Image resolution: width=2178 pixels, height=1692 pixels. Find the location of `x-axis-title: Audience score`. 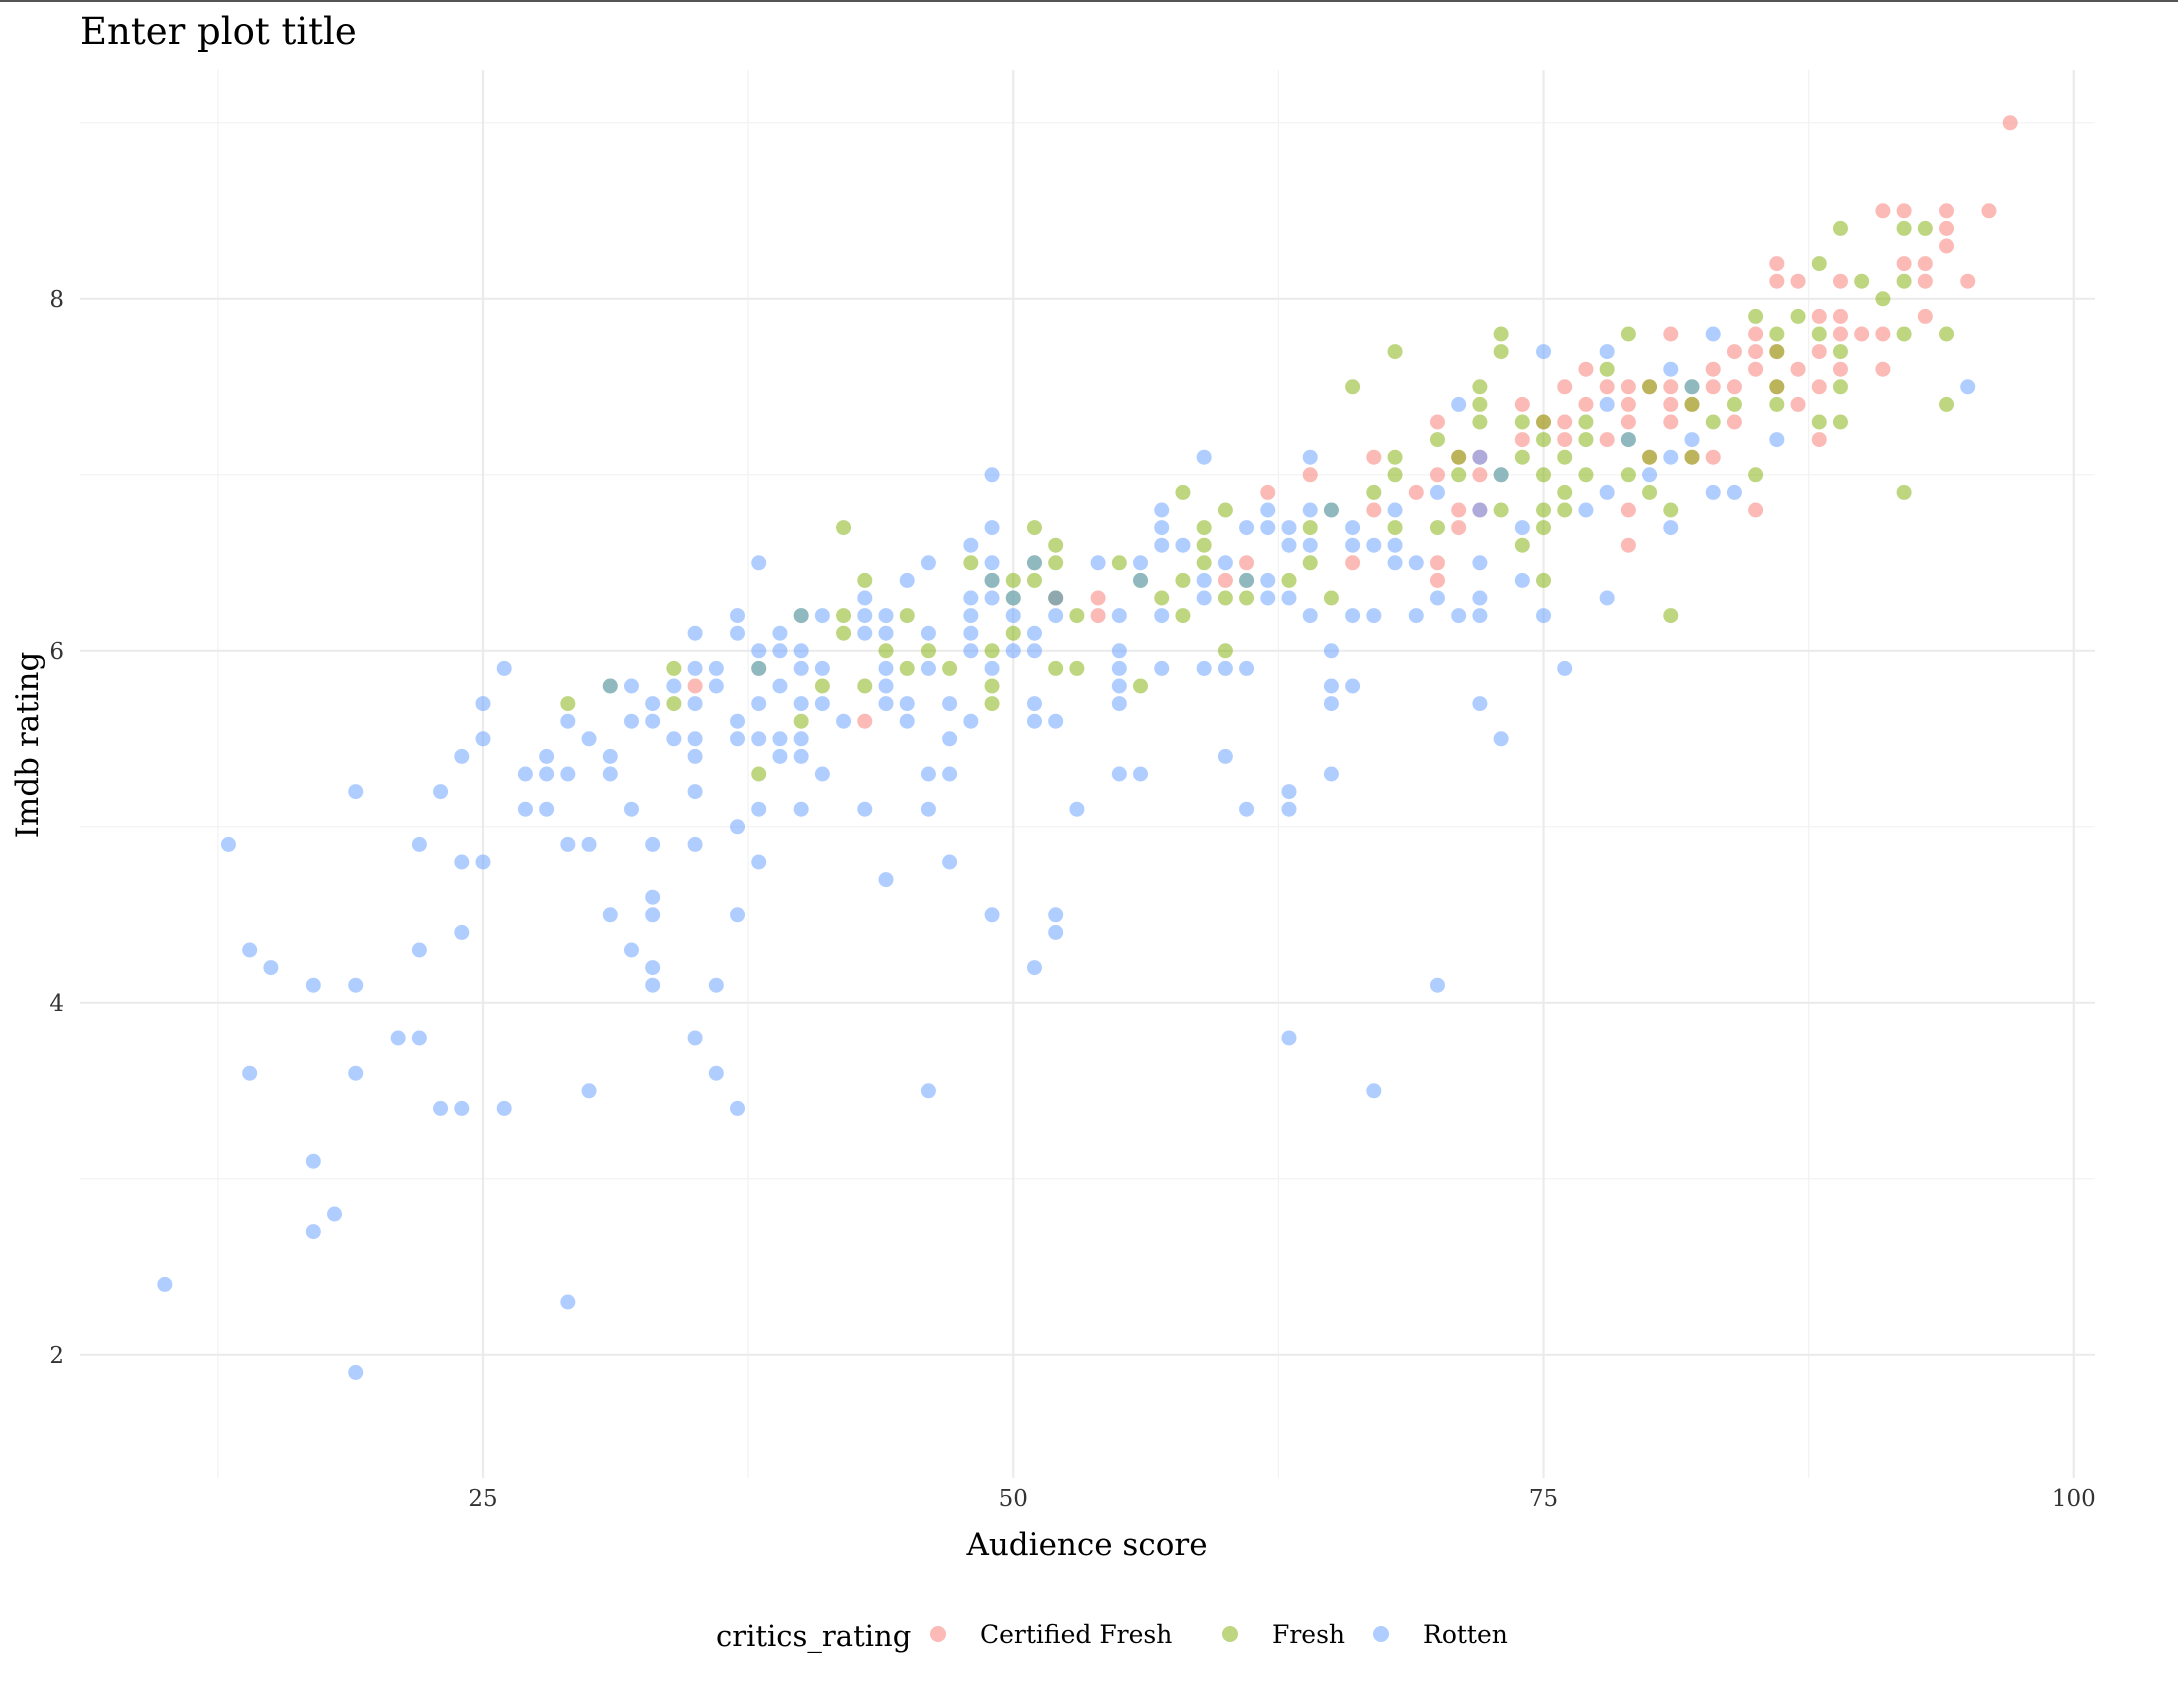

x-axis-title: Audience score is located at coordinates (1086, 1545).